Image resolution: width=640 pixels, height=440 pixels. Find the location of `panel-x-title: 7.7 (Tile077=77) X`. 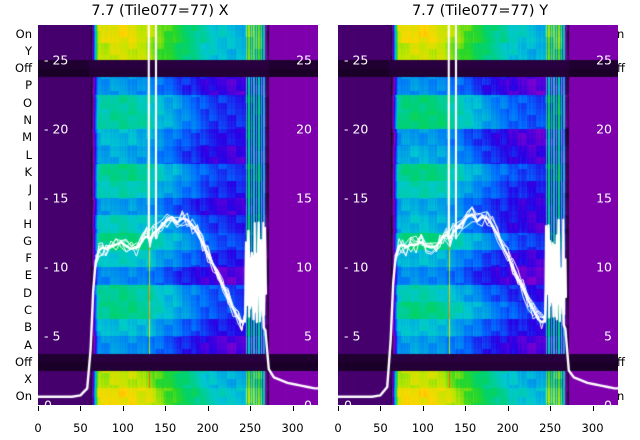

panel-x-title: 7.7 (Tile077=77) X is located at coordinates (160, 11).